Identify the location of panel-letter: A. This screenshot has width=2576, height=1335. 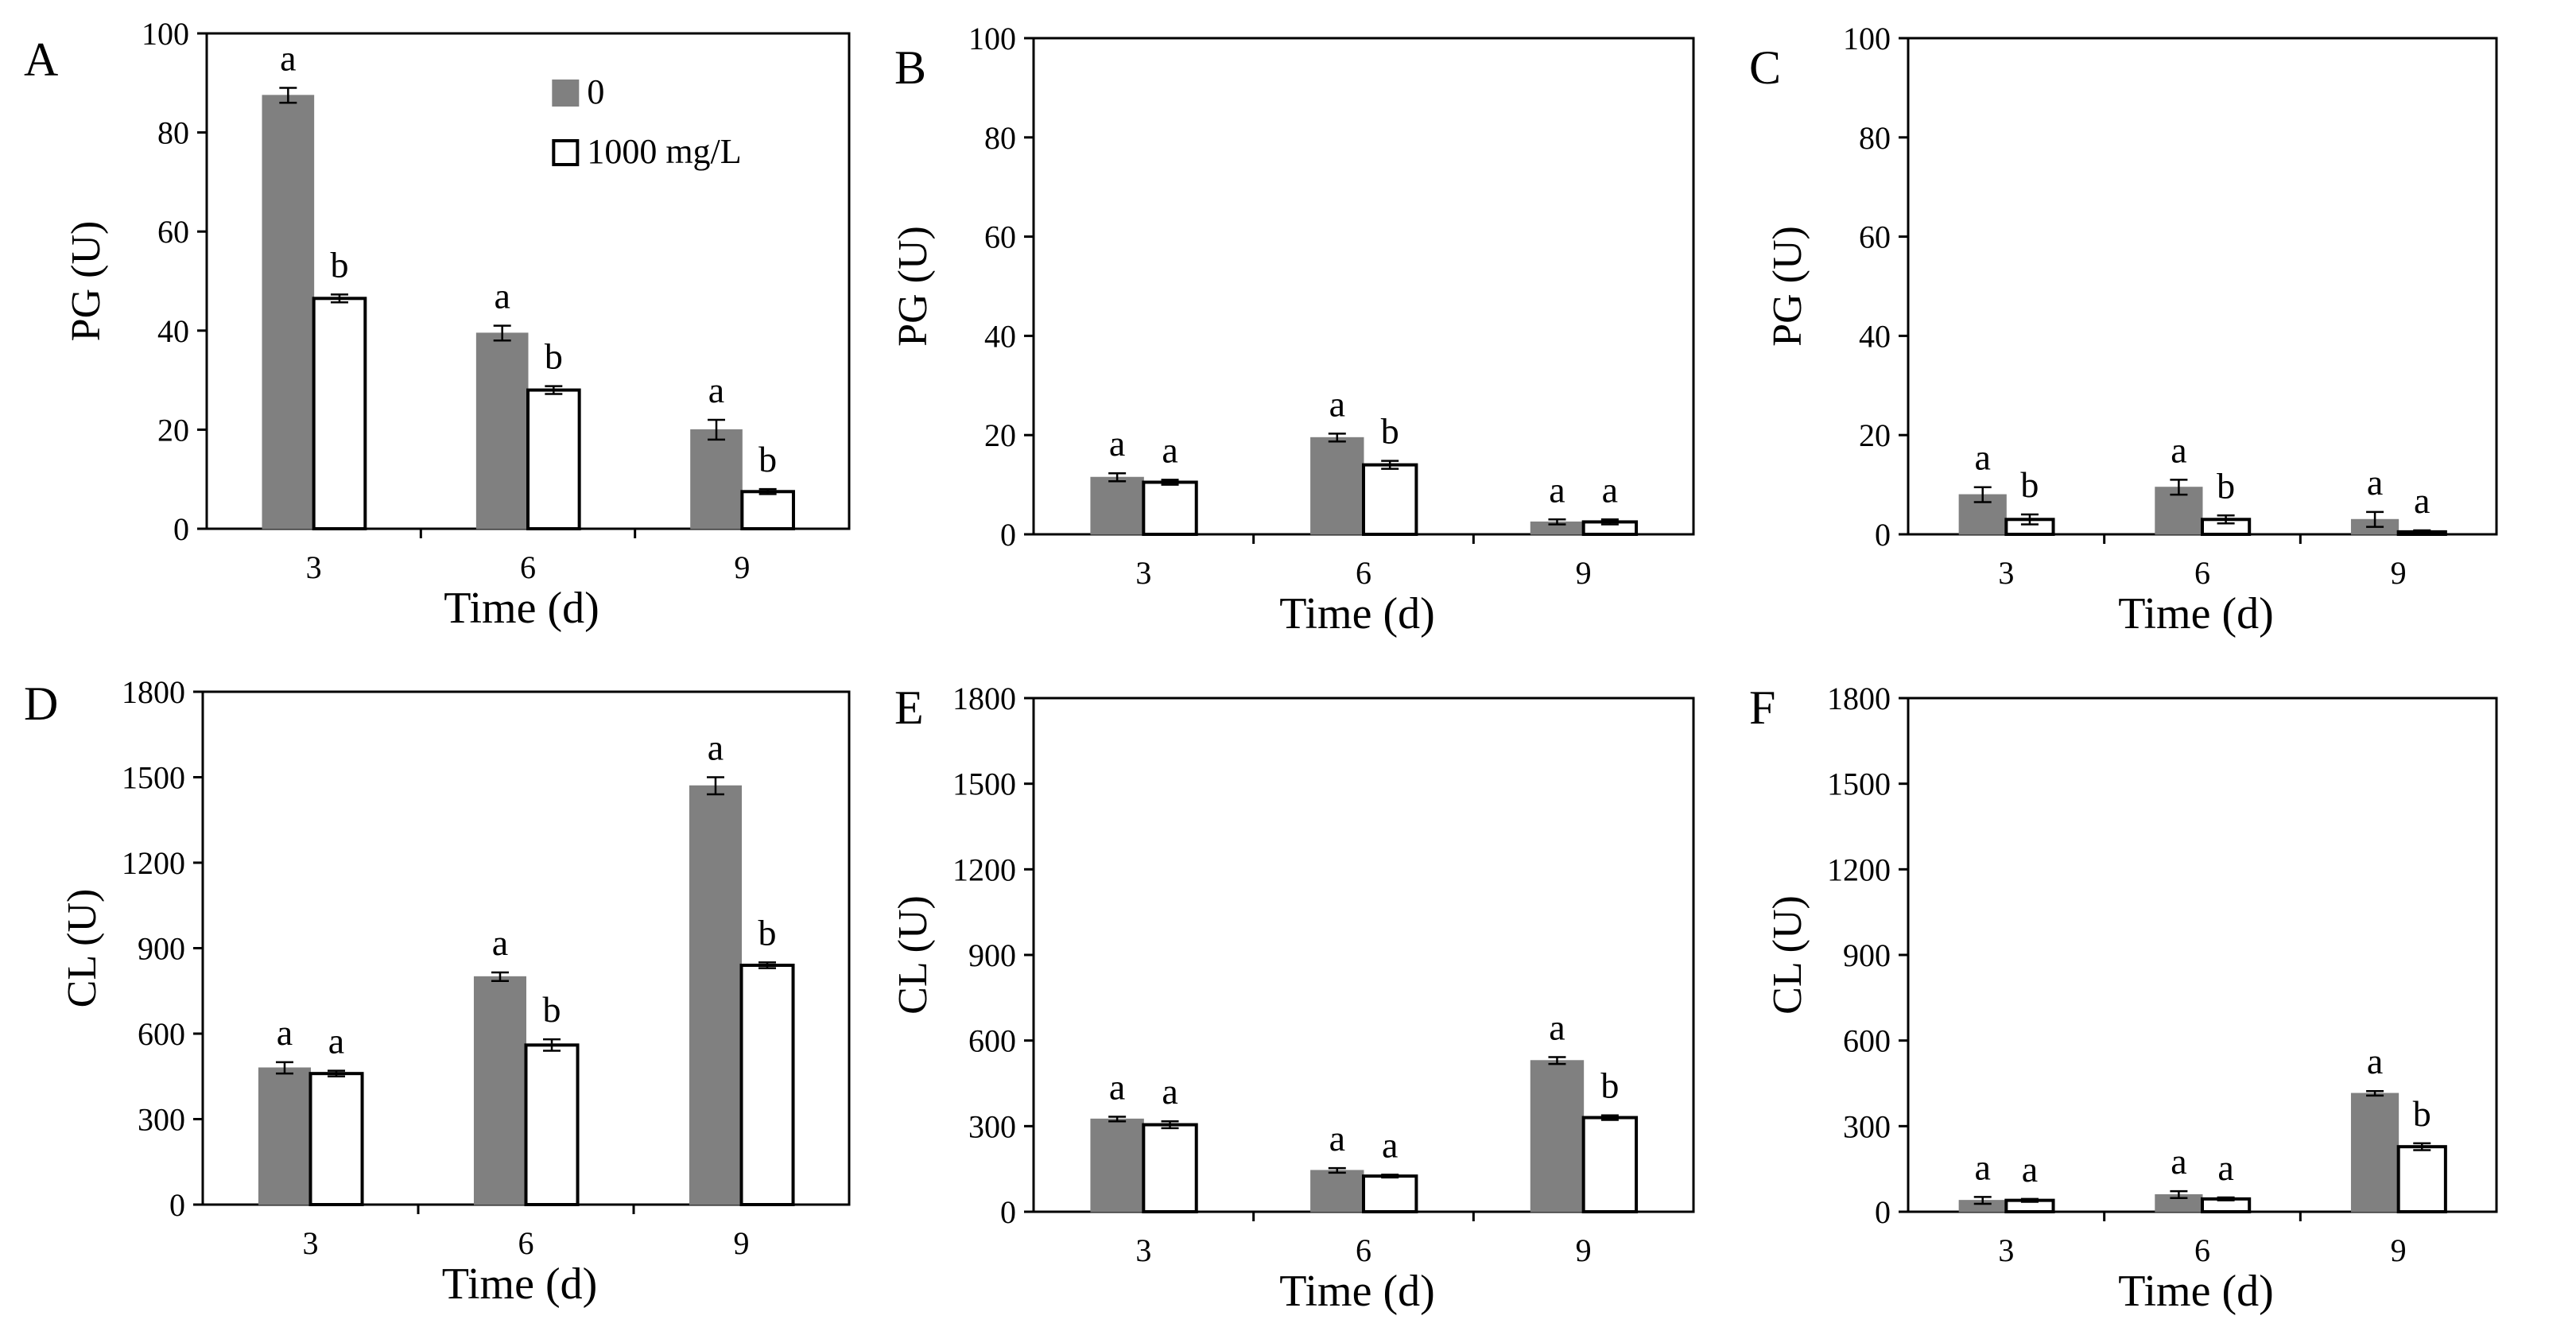
(41, 59).